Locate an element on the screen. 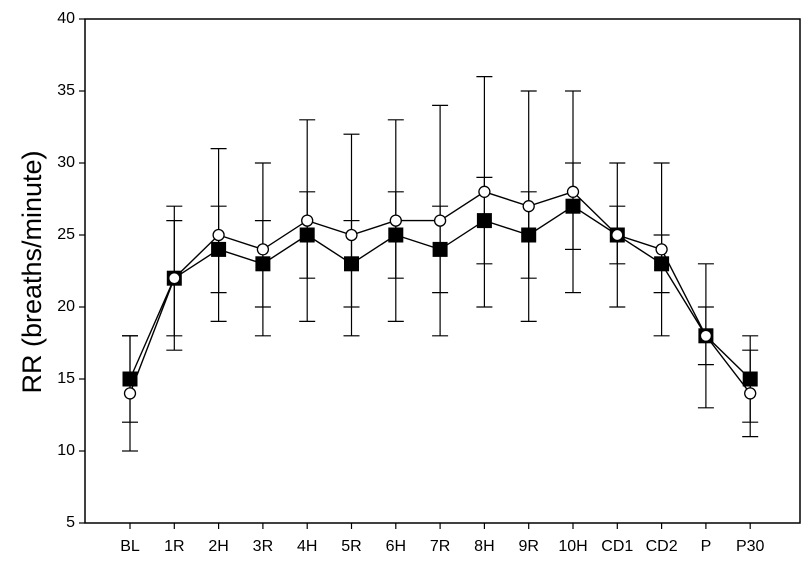 Image resolution: width=803 pixels, height=564 pixels. x-tick-label: 6H is located at coordinates (396, 546).